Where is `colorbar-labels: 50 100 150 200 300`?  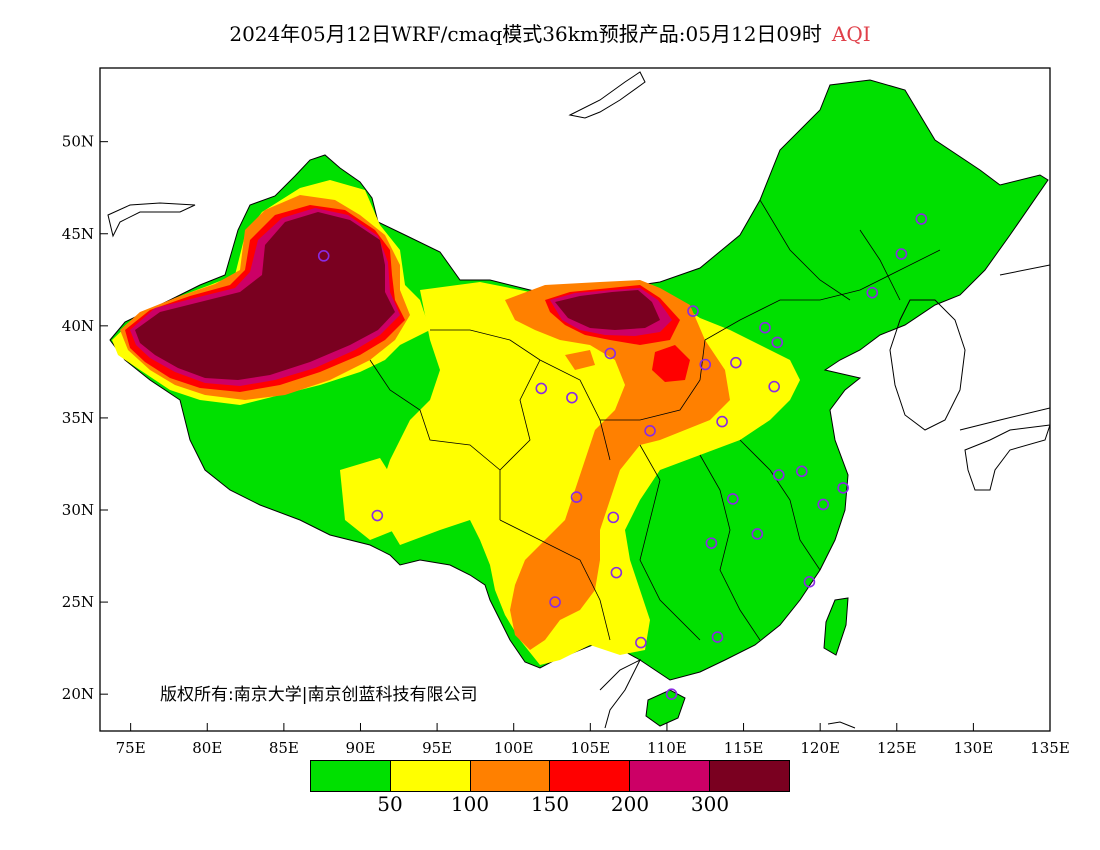 colorbar-labels: 50 100 150 200 300 is located at coordinates (550, 805).